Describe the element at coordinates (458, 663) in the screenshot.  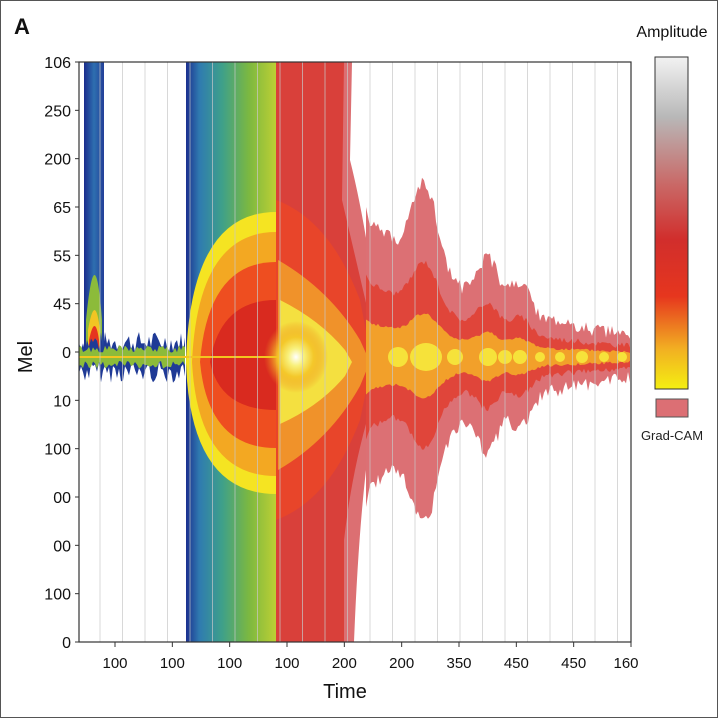
I see `x-tick-label: 350` at that location.